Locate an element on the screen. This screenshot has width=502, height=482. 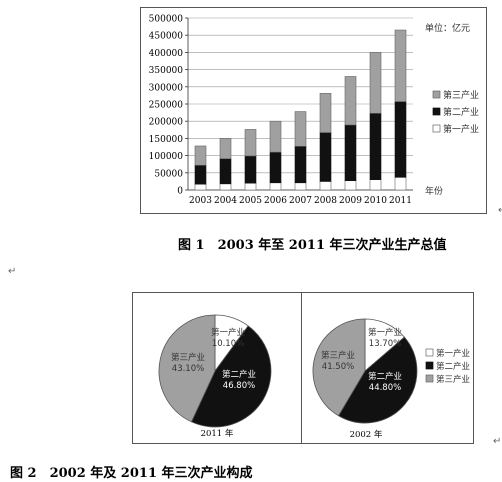
y-tick-label: 100000 is located at coordinates (166, 157).